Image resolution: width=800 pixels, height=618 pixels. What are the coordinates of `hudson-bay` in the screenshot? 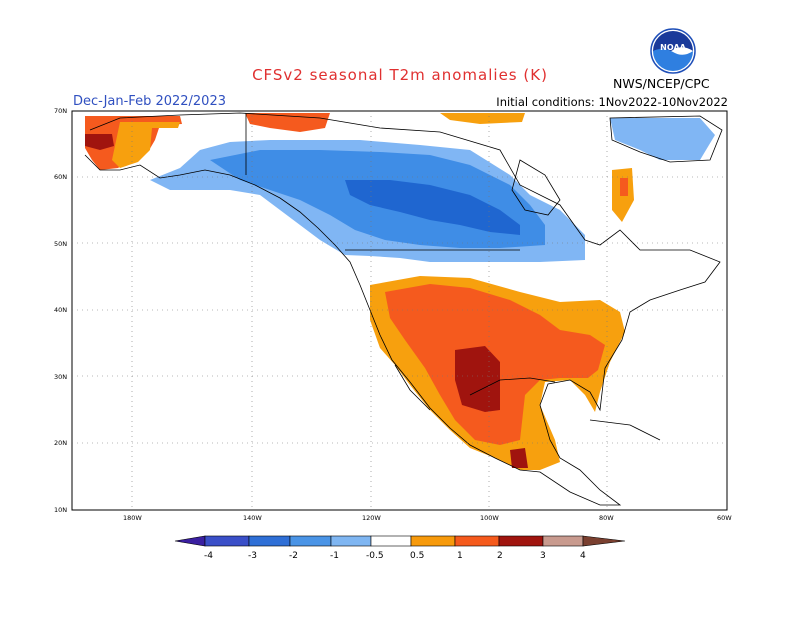 It's located at (536, 187).